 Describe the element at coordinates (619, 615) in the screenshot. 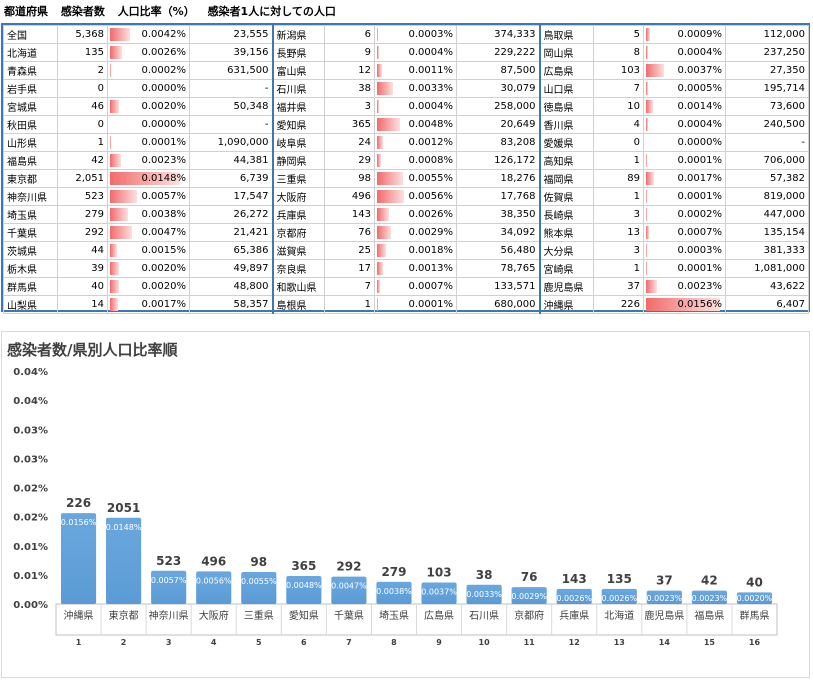

I see `category-label: 北海道` at that location.